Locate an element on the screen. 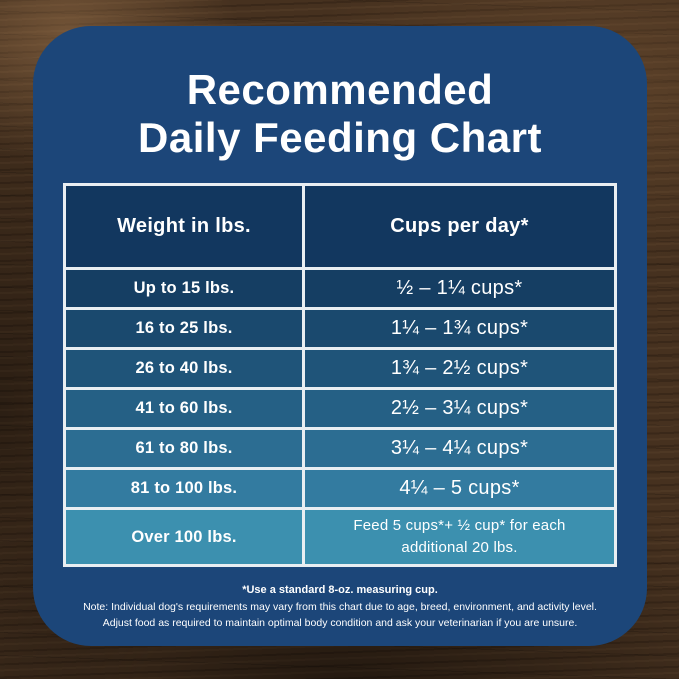  column-header-cups: Cups per day* is located at coordinates (459, 226).